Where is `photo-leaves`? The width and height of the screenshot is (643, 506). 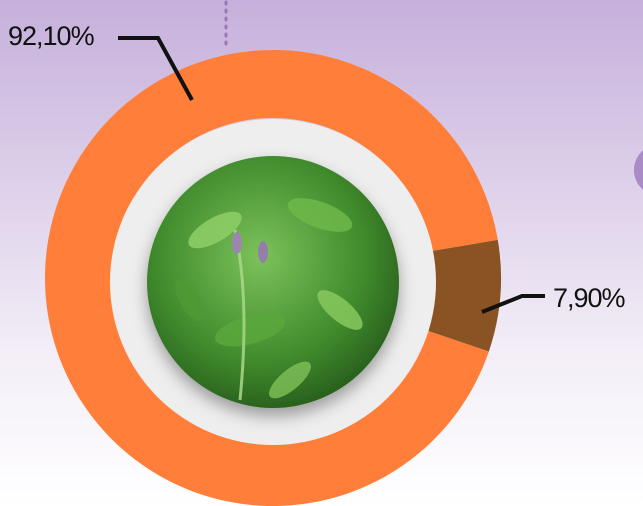
photo-leaves is located at coordinates (269, 299).